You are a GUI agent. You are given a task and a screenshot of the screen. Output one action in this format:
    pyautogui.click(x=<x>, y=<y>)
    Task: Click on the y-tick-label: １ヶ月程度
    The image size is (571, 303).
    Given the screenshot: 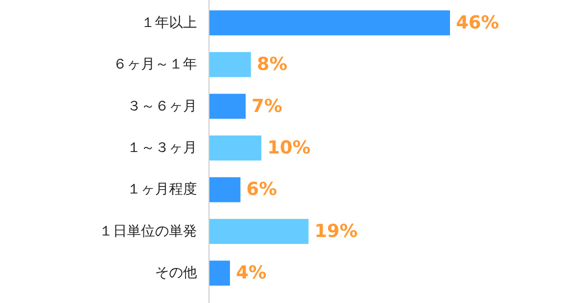 What is the action you would take?
    pyautogui.click(x=162, y=190)
    